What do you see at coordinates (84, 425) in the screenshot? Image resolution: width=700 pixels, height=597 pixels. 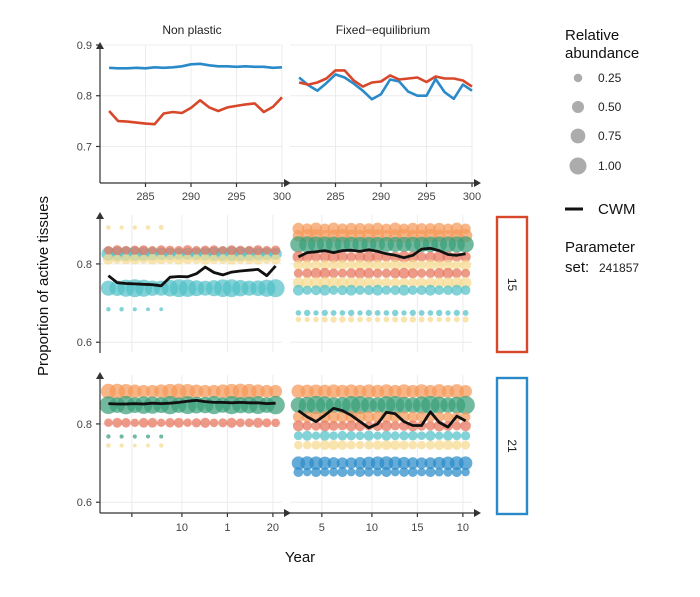 I see `y-tick-label-21: 0.8` at bounding box center [84, 425].